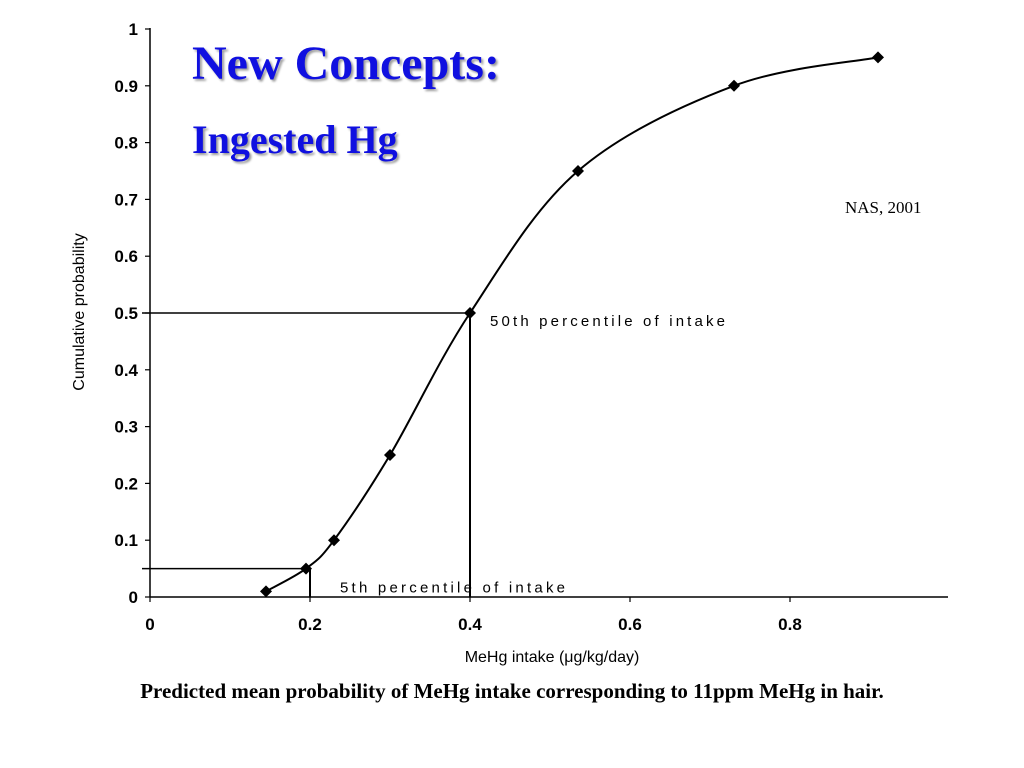 The height and width of the screenshot is (768, 1024). Describe the element at coordinates (126, 427) in the screenshot. I see `y-tick-label: 0.3` at that location.